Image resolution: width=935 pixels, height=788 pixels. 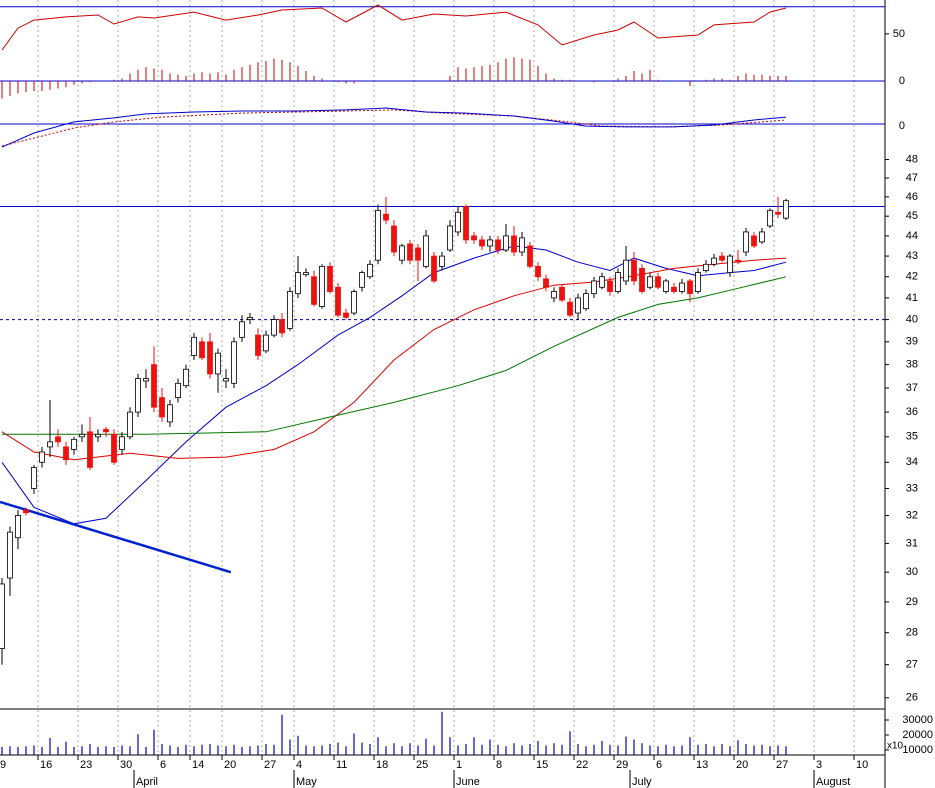 I want to click on y-tick-label: 46, so click(x=912, y=197).